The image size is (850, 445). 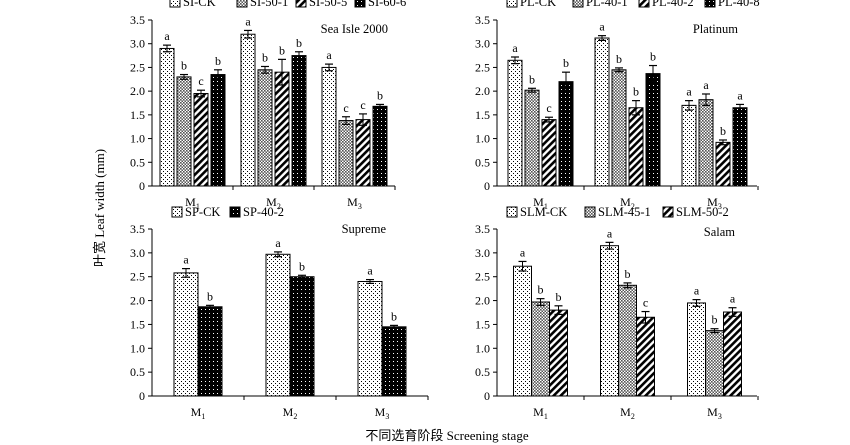 What do you see at coordinates (328, 4) in the screenshot?
I see `legend-label: SI-50-5` at bounding box center [328, 4].